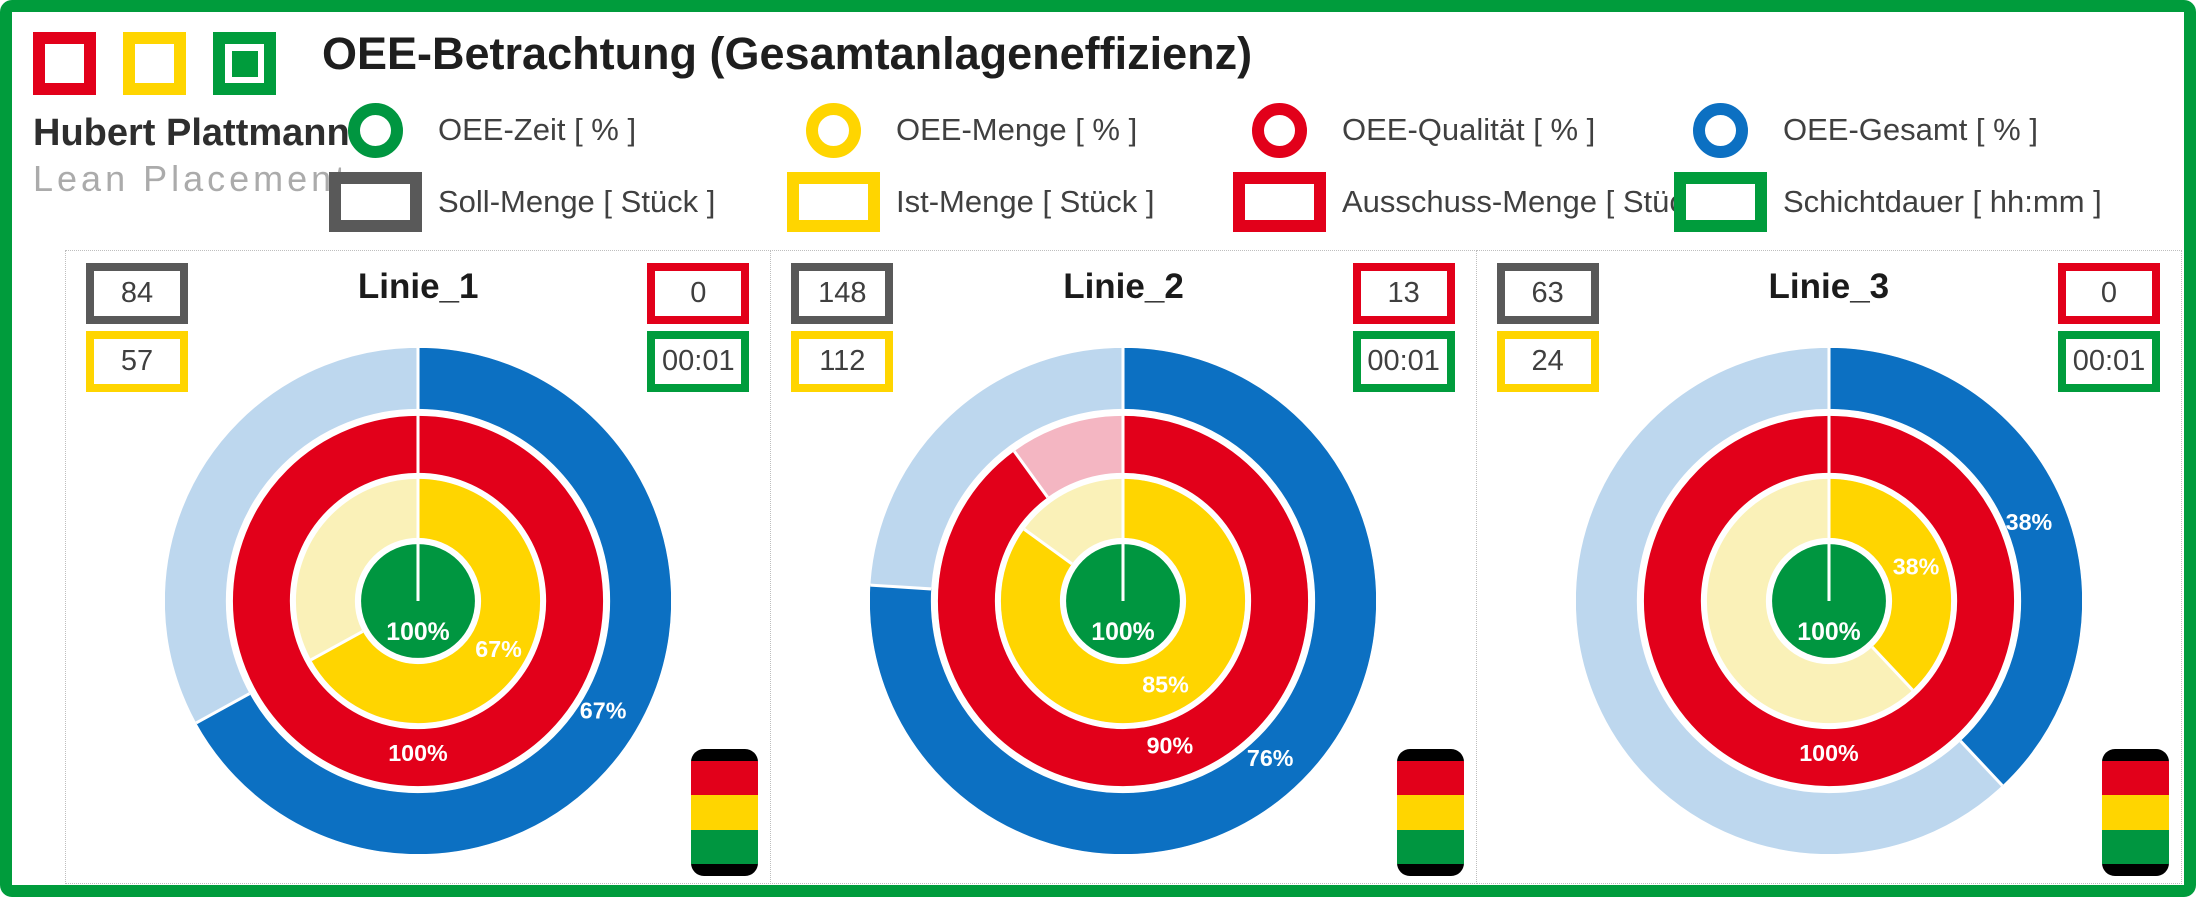 The width and height of the screenshot is (2196, 897). What do you see at coordinates (1530, 201) in the screenshot?
I see `legend-label: Ausschuss-Menge [ Stück ]` at bounding box center [1530, 201].